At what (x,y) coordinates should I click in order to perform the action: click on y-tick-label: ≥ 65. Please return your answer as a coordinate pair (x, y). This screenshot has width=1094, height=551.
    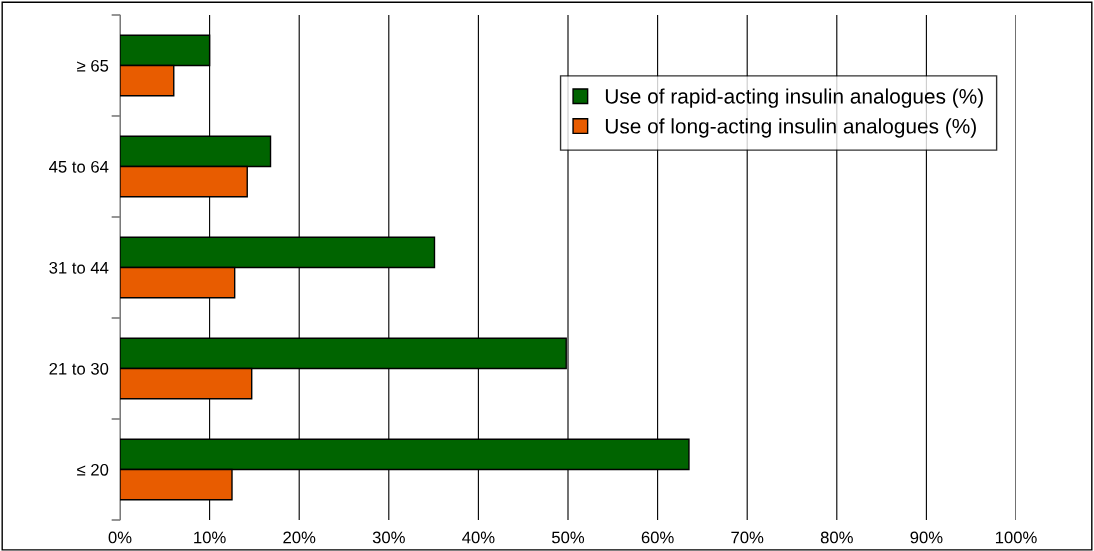
    Looking at the image, I should click on (93, 65).